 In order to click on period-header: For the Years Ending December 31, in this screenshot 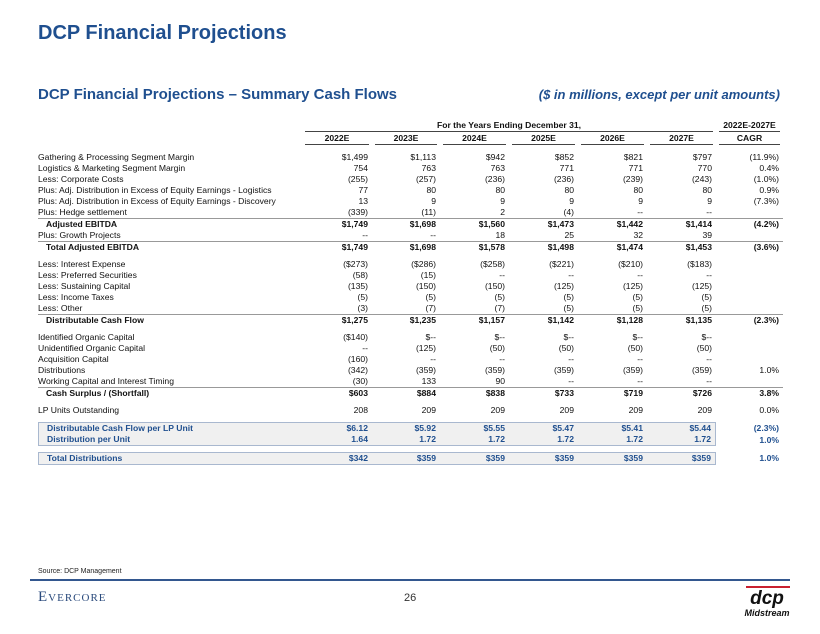, I will do `click(509, 126)`.